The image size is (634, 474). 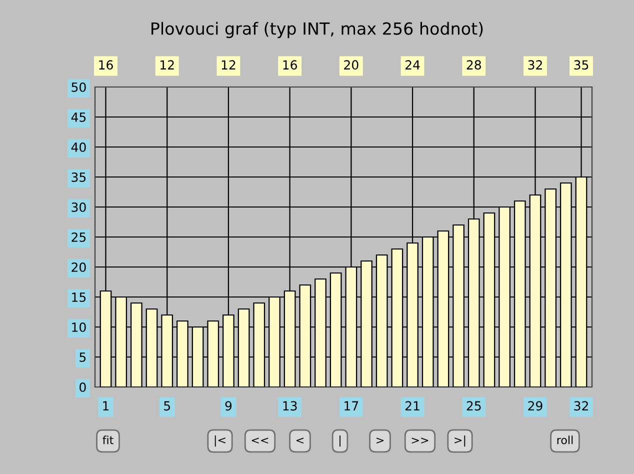 I want to click on x-tick-label: 5, so click(x=167, y=406).